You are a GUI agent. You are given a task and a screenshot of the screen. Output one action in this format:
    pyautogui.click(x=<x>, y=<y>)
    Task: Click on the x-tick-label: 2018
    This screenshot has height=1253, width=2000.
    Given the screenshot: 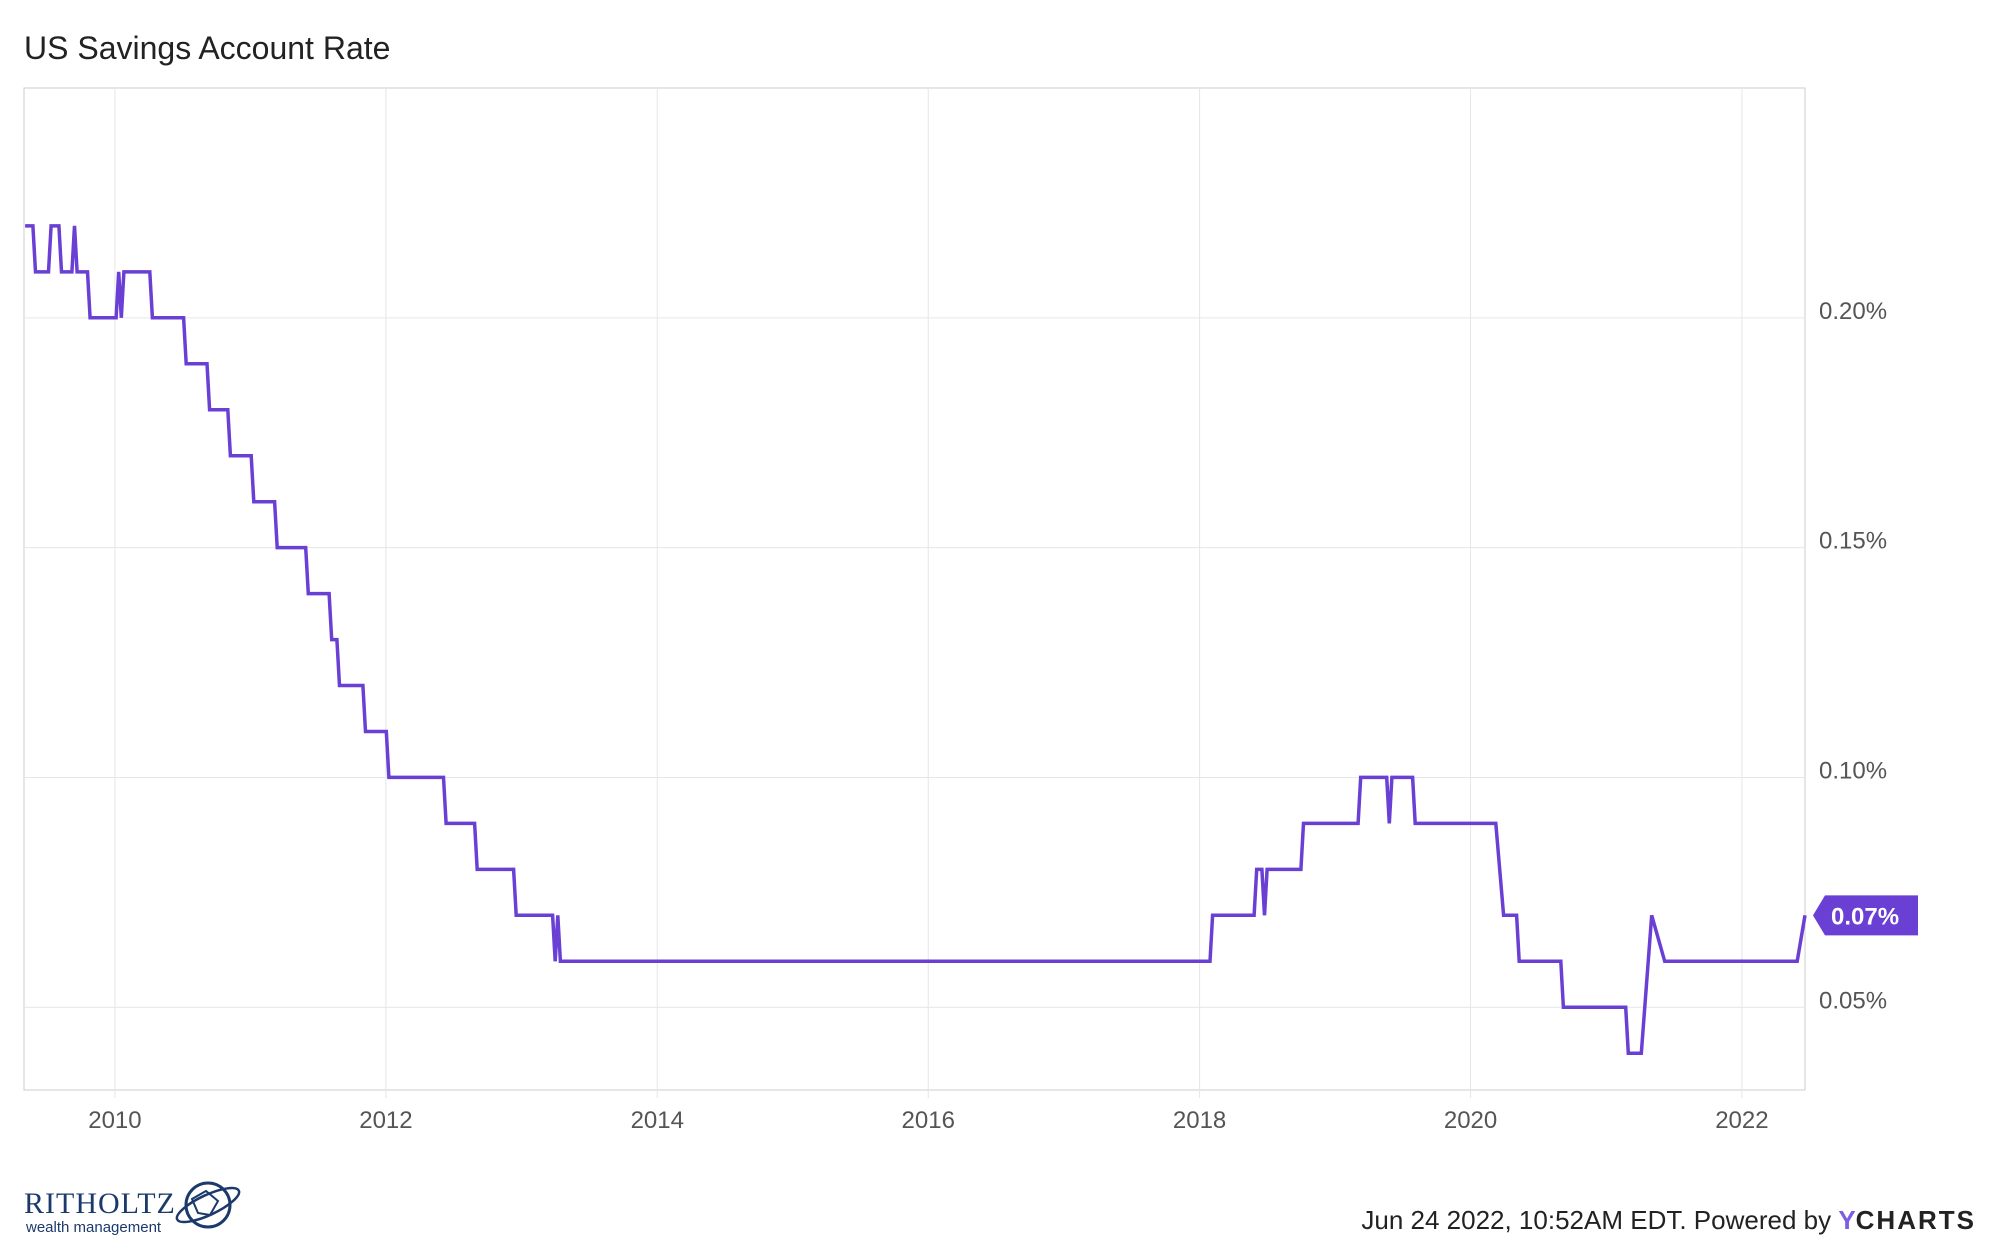 What is the action you would take?
    pyautogui.click(x=1199, y=1120)
    